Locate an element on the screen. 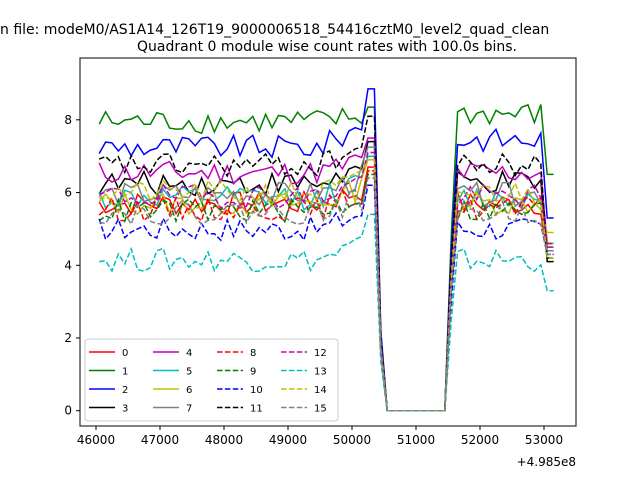  legend-label-8: 8 is located at coordinates (253, 353).